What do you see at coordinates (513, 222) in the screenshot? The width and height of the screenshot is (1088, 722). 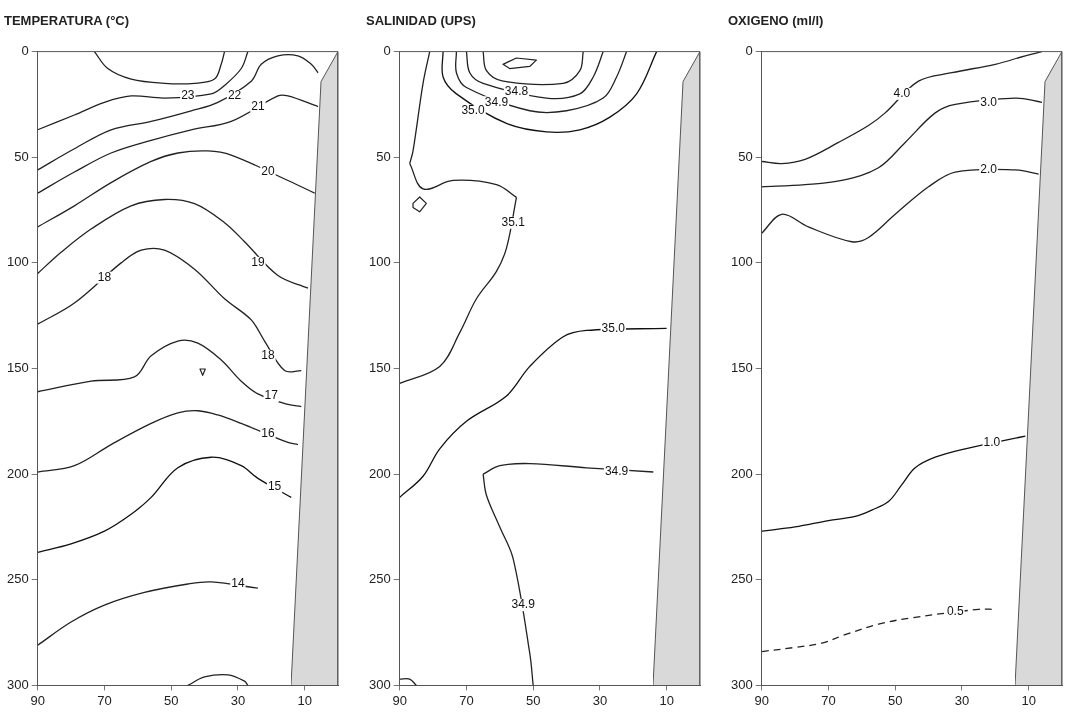 I see `annotation: 35.1` at bounding box center [513, 222].